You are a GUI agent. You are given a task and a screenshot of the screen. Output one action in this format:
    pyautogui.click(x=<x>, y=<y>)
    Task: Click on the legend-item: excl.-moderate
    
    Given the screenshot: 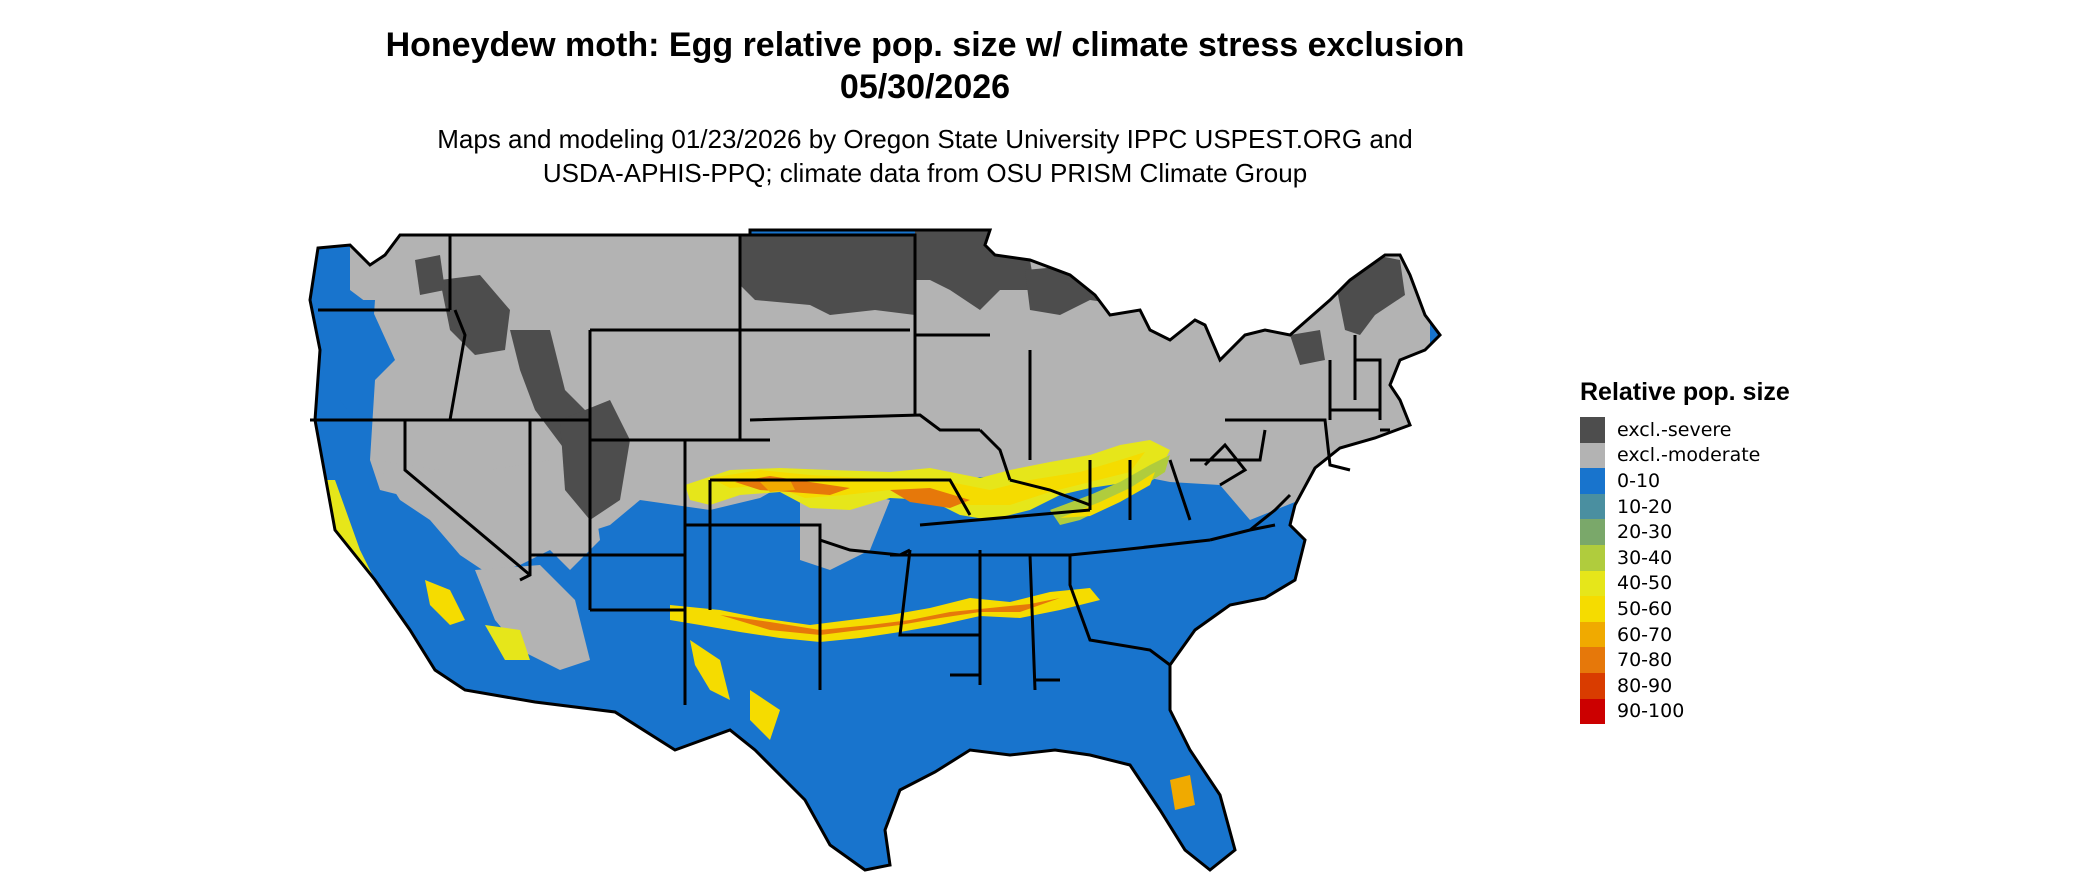 What is the action you would take?
    pyautogui.click(x=1685, y=455)
    